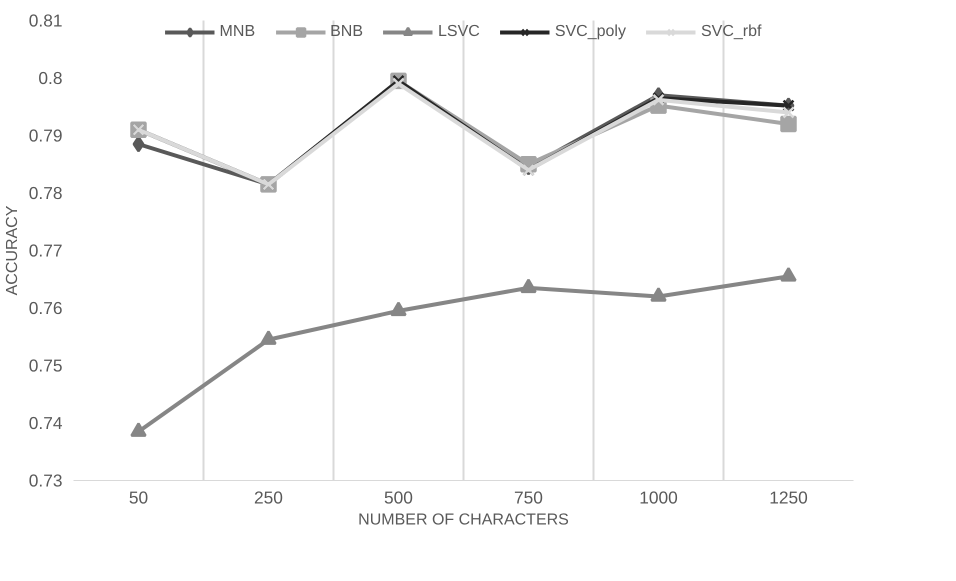 This screenshot has width=956, height=581. What do you see at coordinates (45, 250) in the screenshot?
I see `y-tick-label: 0.77` at bounding box center [45, 250].